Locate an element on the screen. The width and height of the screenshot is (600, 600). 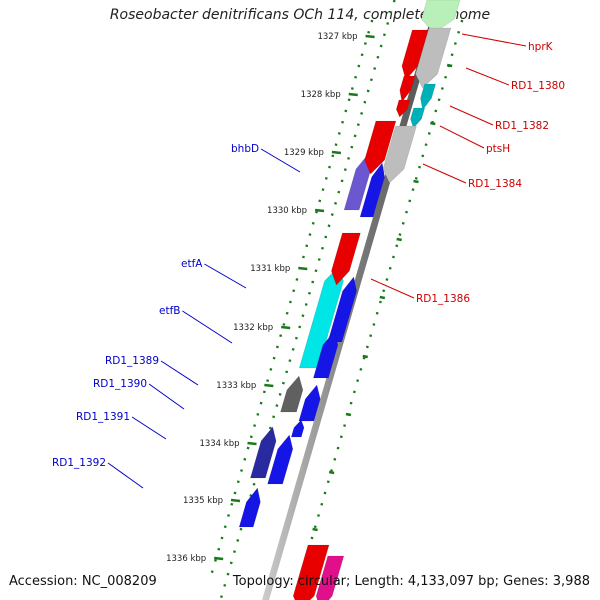
gene-label-reverse: RD1_1380 is located at coordinates (538, 86).